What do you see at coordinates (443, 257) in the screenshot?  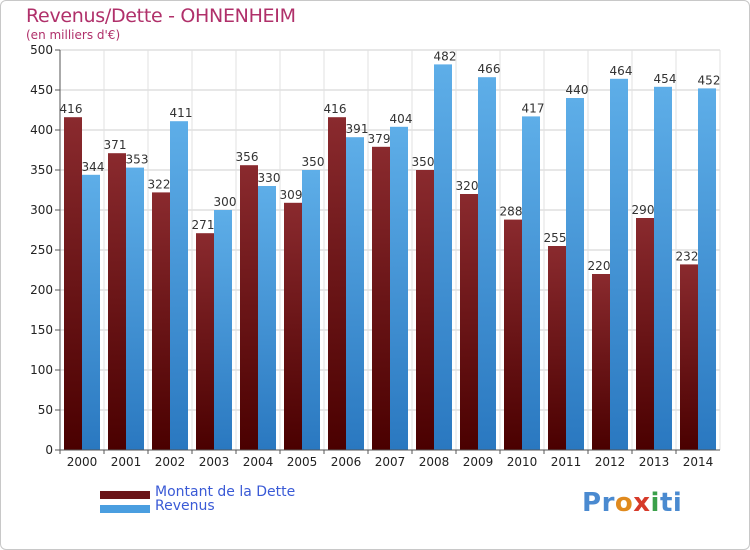 I see `bar-revenus-2008` at bounding box center [443, 257].